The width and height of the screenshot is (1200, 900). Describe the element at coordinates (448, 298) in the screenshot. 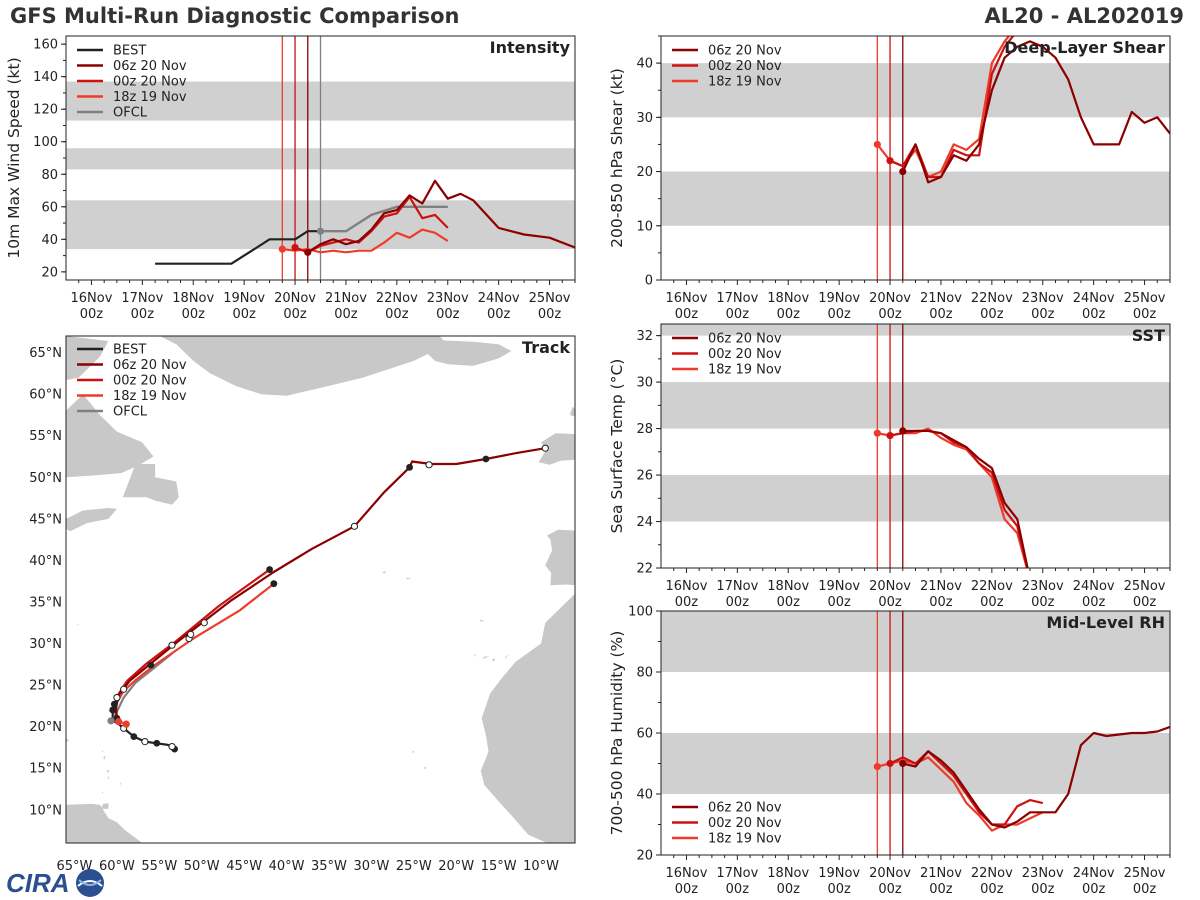

I see `intensity-xtick-day: 23Nov` at that location.